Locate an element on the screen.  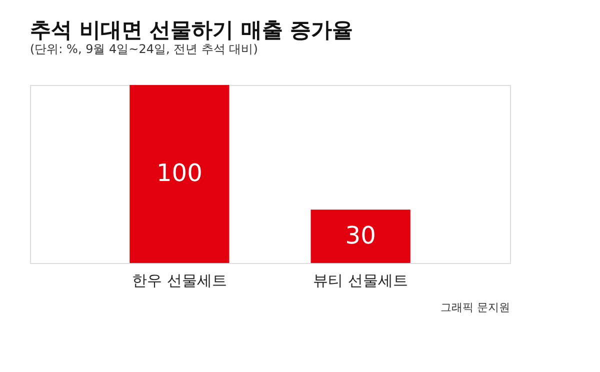
chart-subtitle: (단위: %, 9월 4일~24일, 전년 추석 대비) is located at coordinates (144, 49).